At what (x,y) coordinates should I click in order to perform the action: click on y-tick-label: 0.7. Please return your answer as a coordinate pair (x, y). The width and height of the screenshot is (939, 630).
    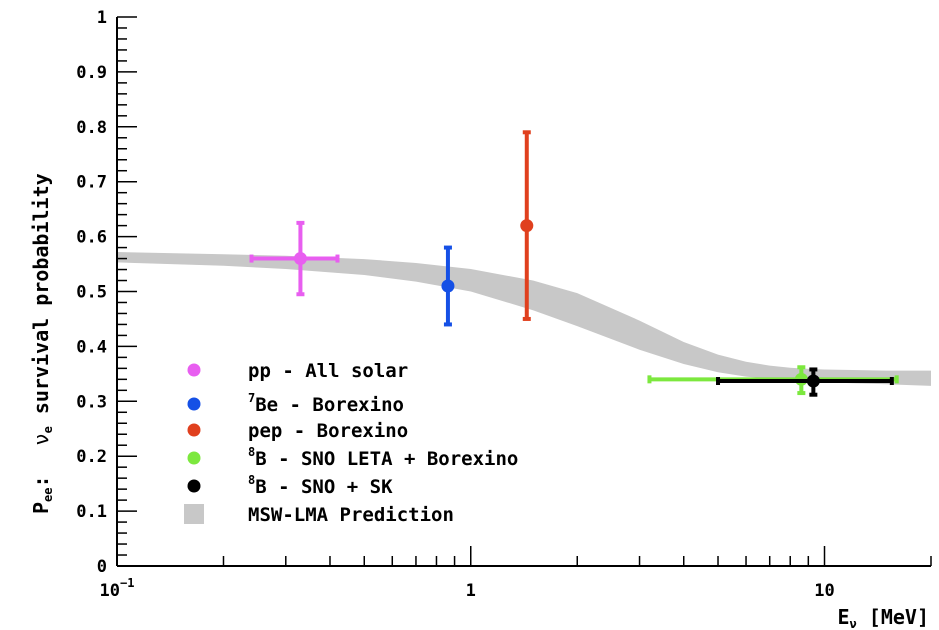
    Looking at the image, I should click on (91, 183).